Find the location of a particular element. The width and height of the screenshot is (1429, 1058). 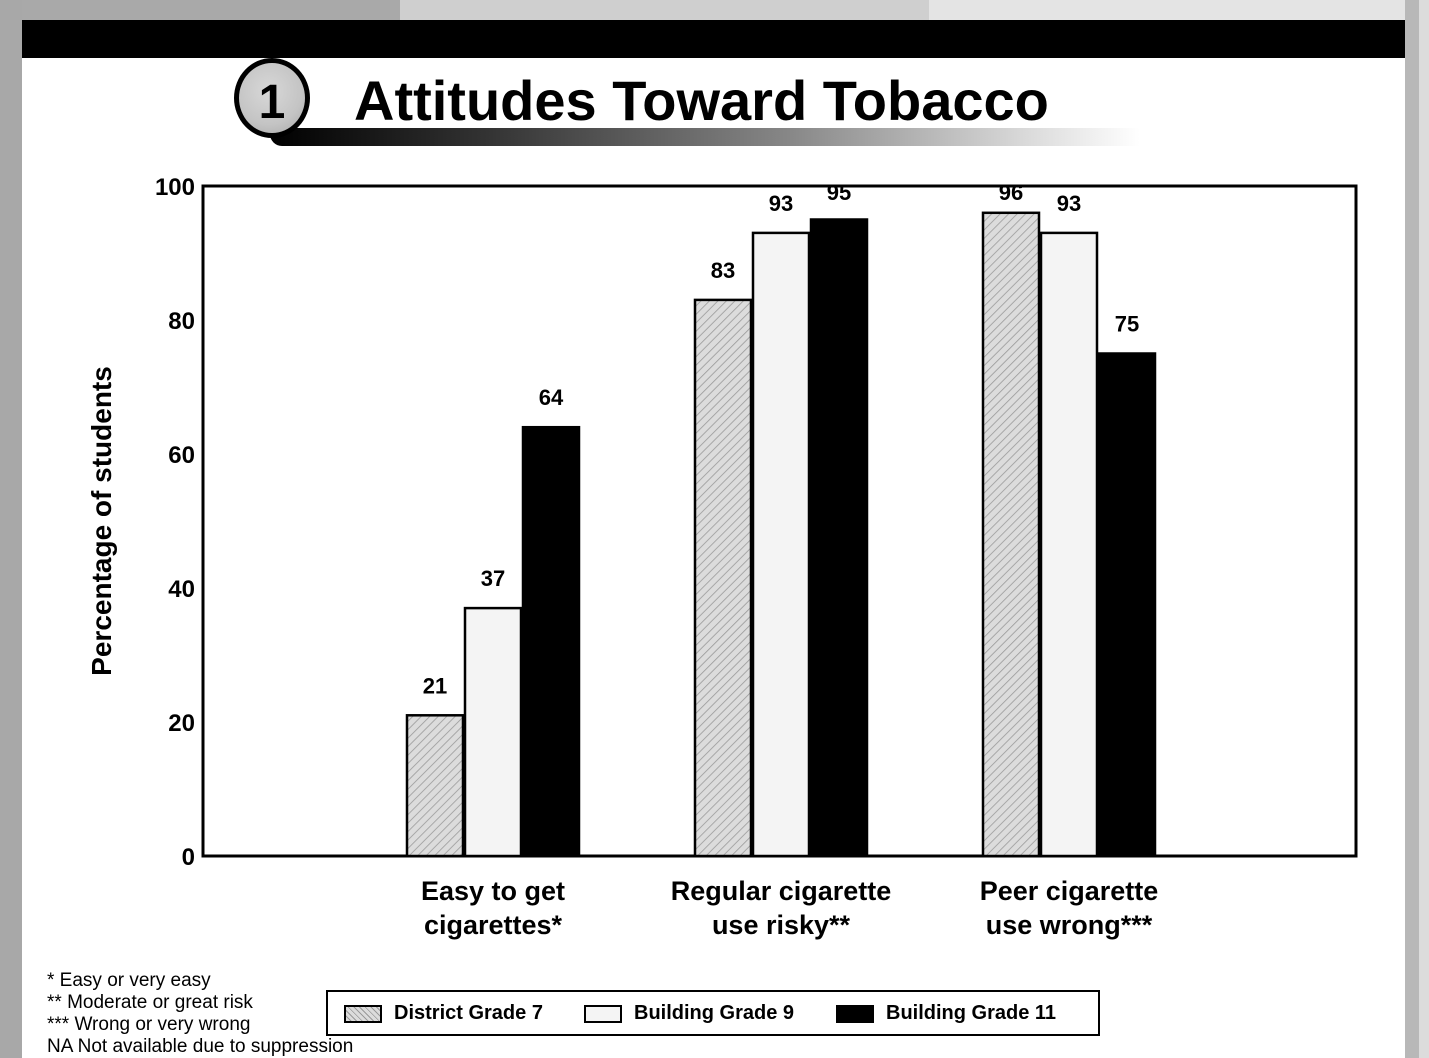

legend-swatch-hatched is located at coordinates (363, 1014).